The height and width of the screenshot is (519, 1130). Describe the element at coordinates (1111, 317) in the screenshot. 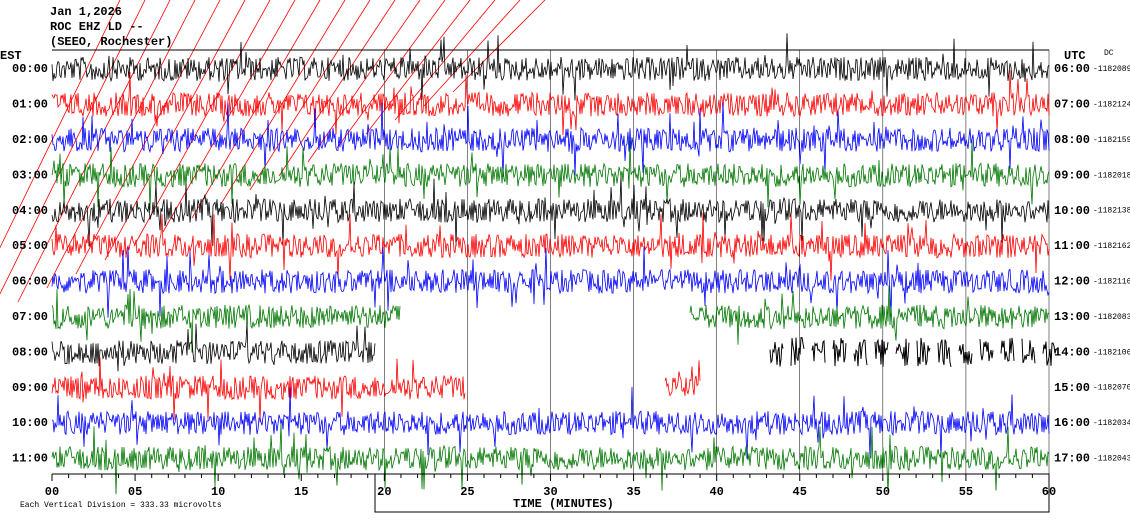

I see `dc-value: -1182083` at that location.